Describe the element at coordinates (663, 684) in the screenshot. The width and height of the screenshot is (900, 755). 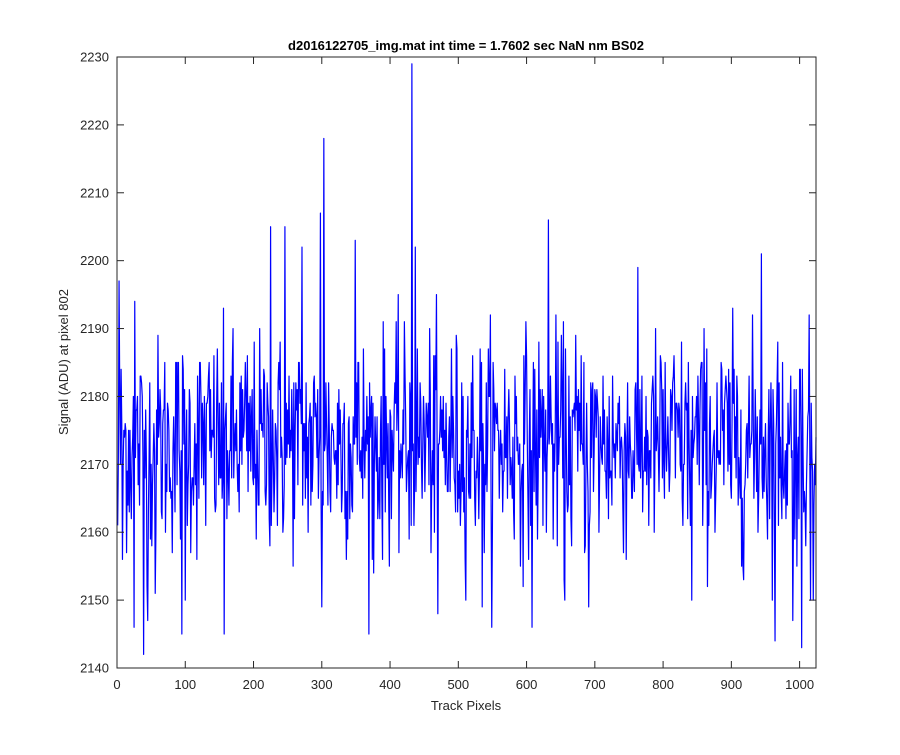
I see `x-tick-label: 800` at that location.